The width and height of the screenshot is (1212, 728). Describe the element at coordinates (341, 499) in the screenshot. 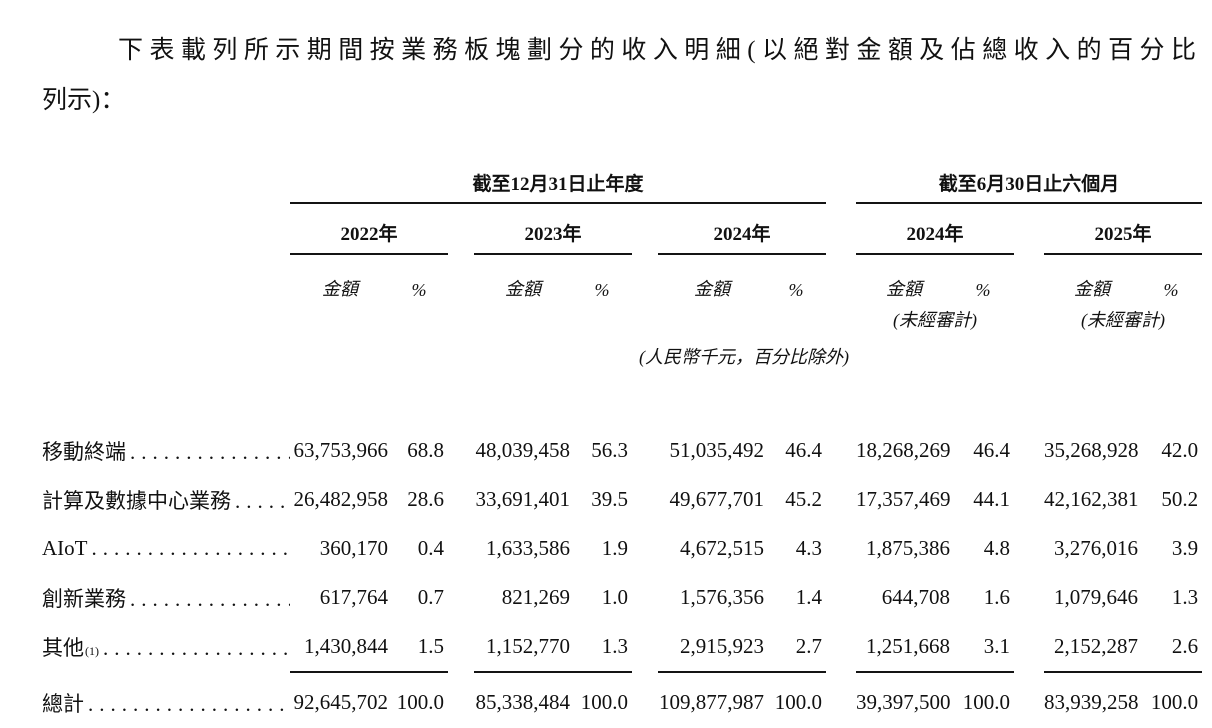

I see `amount-cell: 26,482,958` at that location.